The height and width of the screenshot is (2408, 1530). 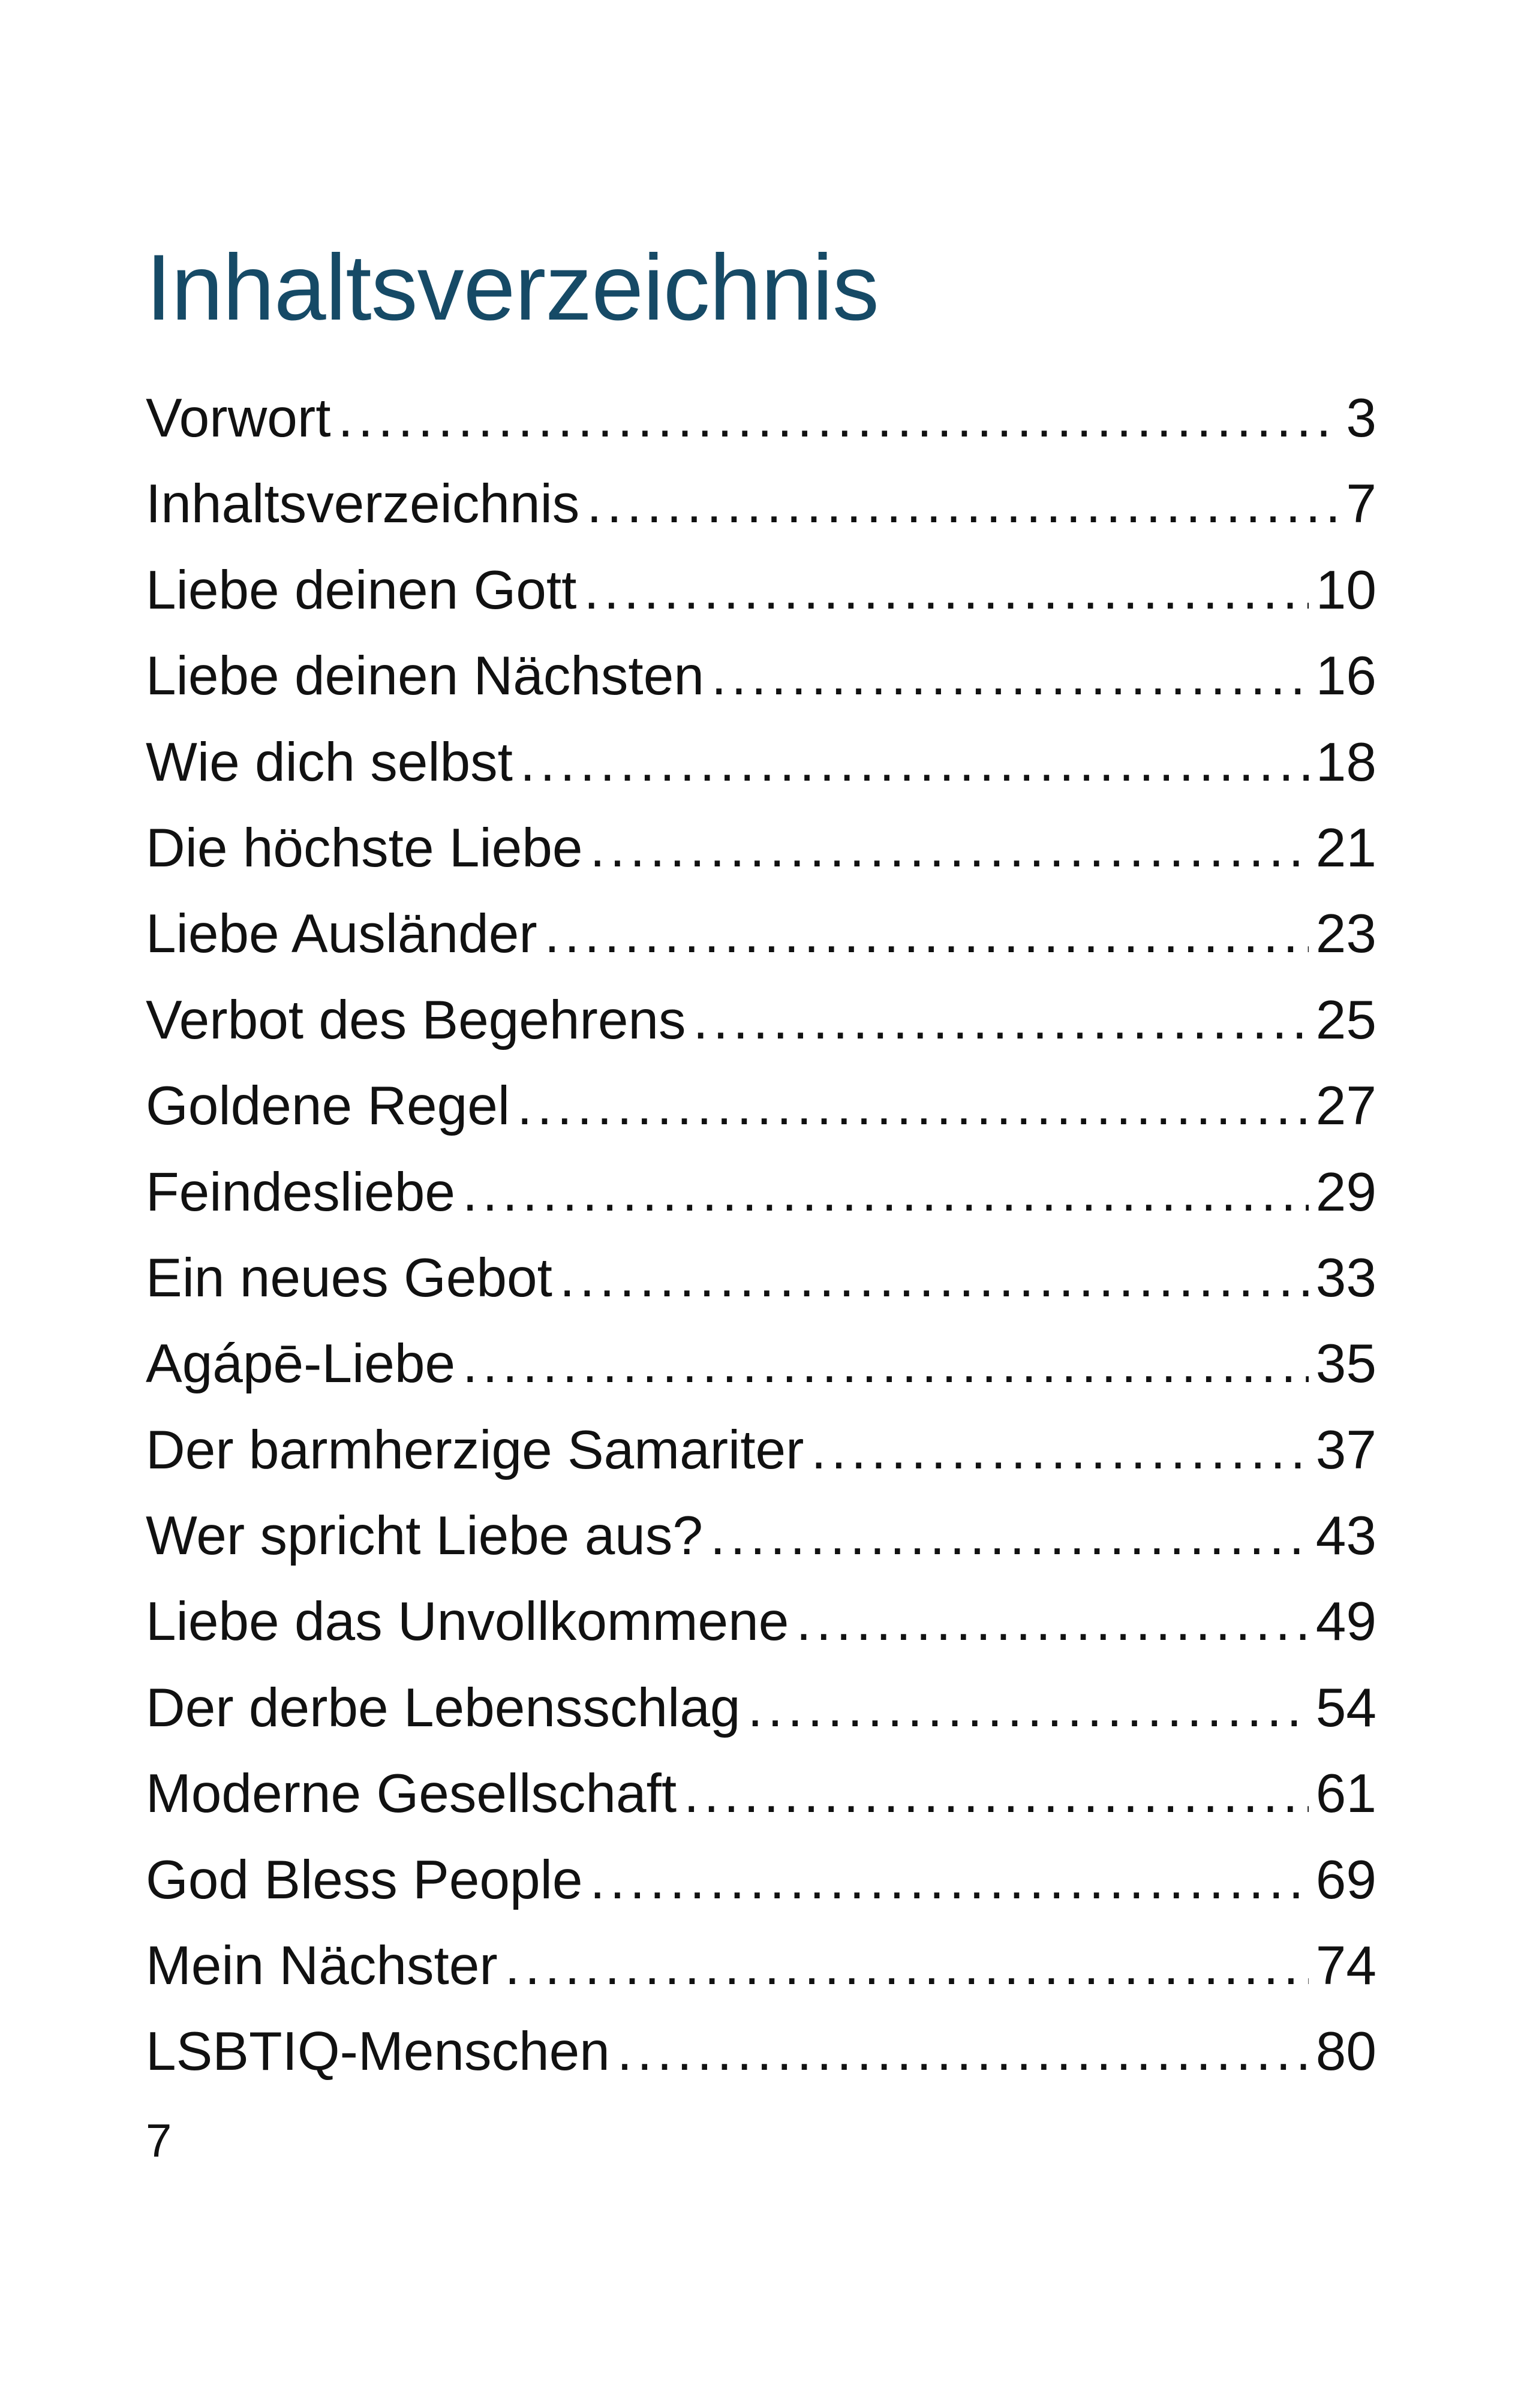 I want to click on toc-entry-page: 33, so click(x=1345, y=1277).